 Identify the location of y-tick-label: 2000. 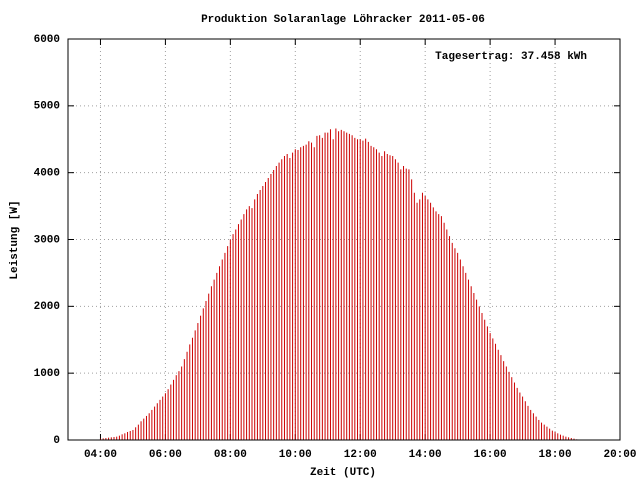
(47, 307).